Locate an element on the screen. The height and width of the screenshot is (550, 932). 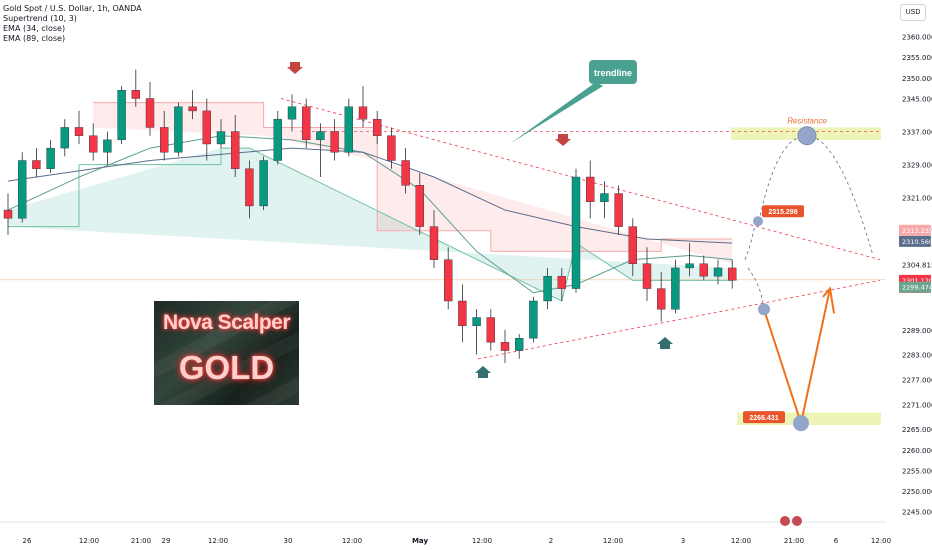
legend-symbol: Gold Spot / U.S. Dollar, 1h, OANDA is located at coordinates (72, 8).